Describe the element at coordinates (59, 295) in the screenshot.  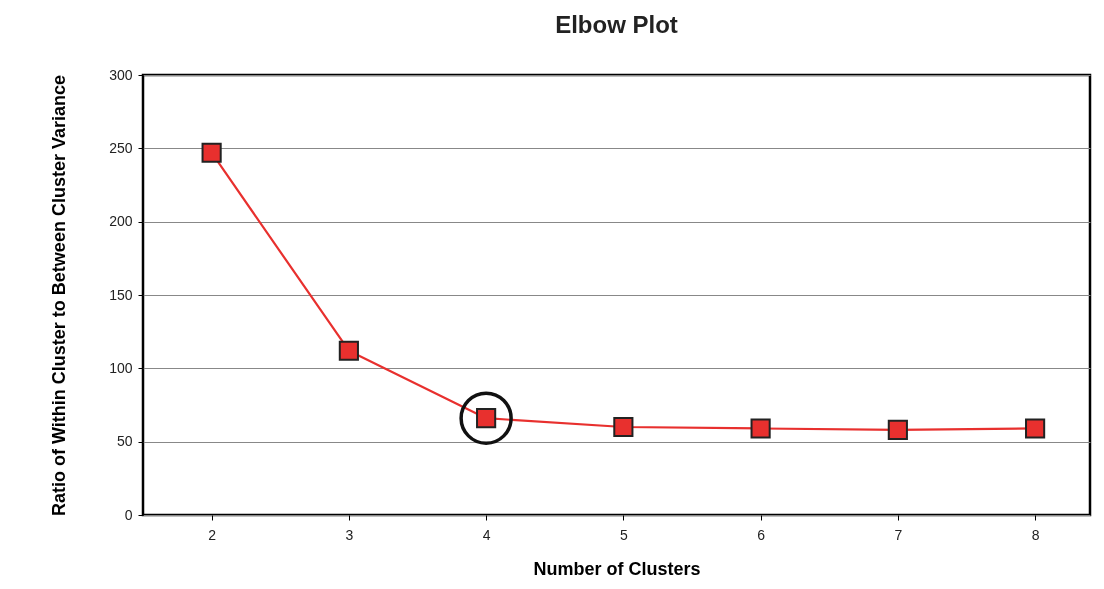
I see `y-axis-title: Ratio of Within Cluster to Between Cluster Variance` at that location.